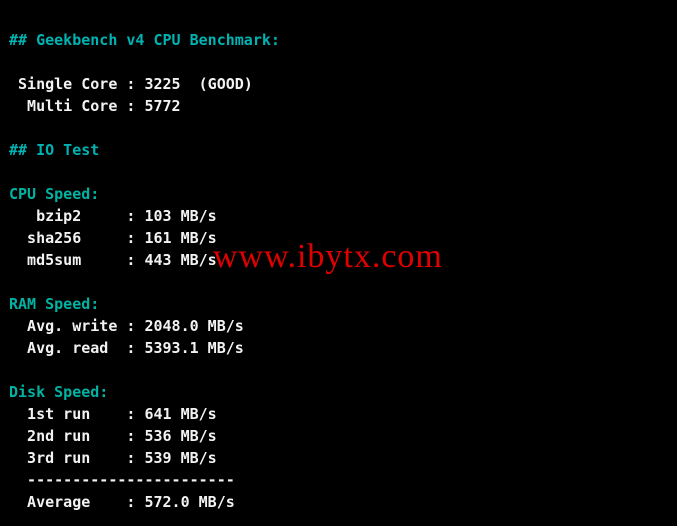 The height and width of the screenshot is (526, 677). What do you see at coordinates (126, 348) in the screenshot?
I see `terminal-line-avg-read: Avg. read : 5393.1 MB/s` at bounding box center [126, 348].